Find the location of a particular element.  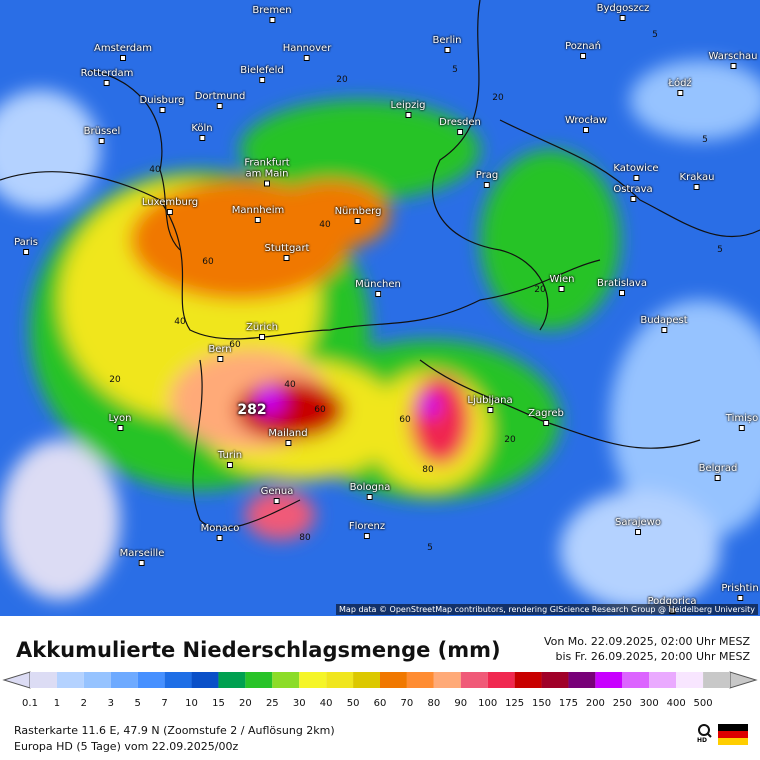

footer-model: Europa HD (5 Tage) vom 22.09.2025/00z is located at coordinates (126, 746).